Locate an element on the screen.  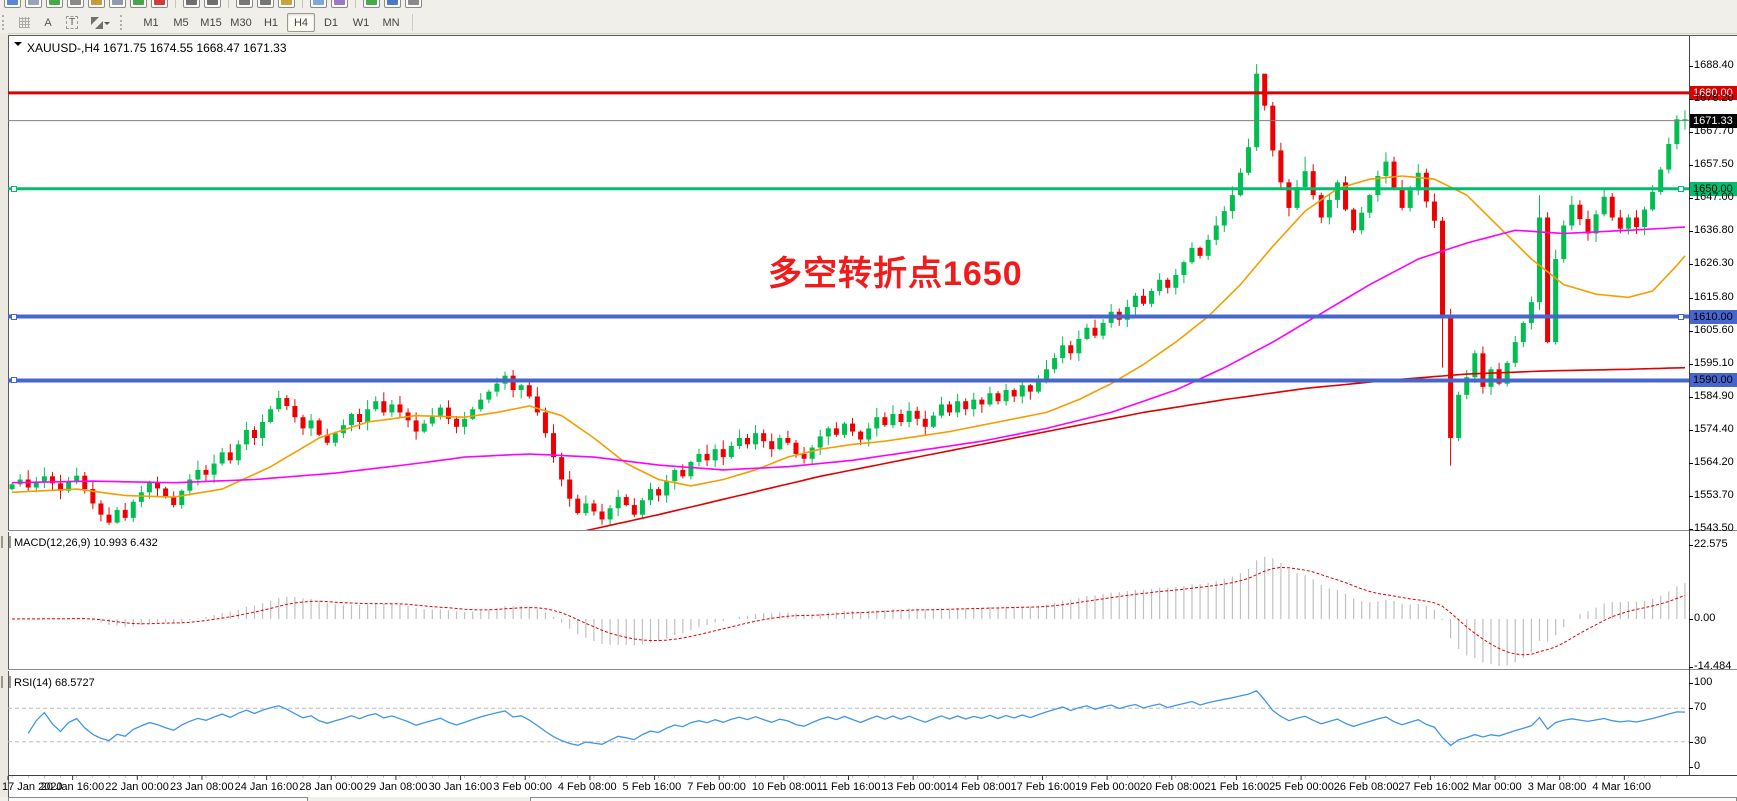
objects-arrow-icon is located at coordinates (101, 22).